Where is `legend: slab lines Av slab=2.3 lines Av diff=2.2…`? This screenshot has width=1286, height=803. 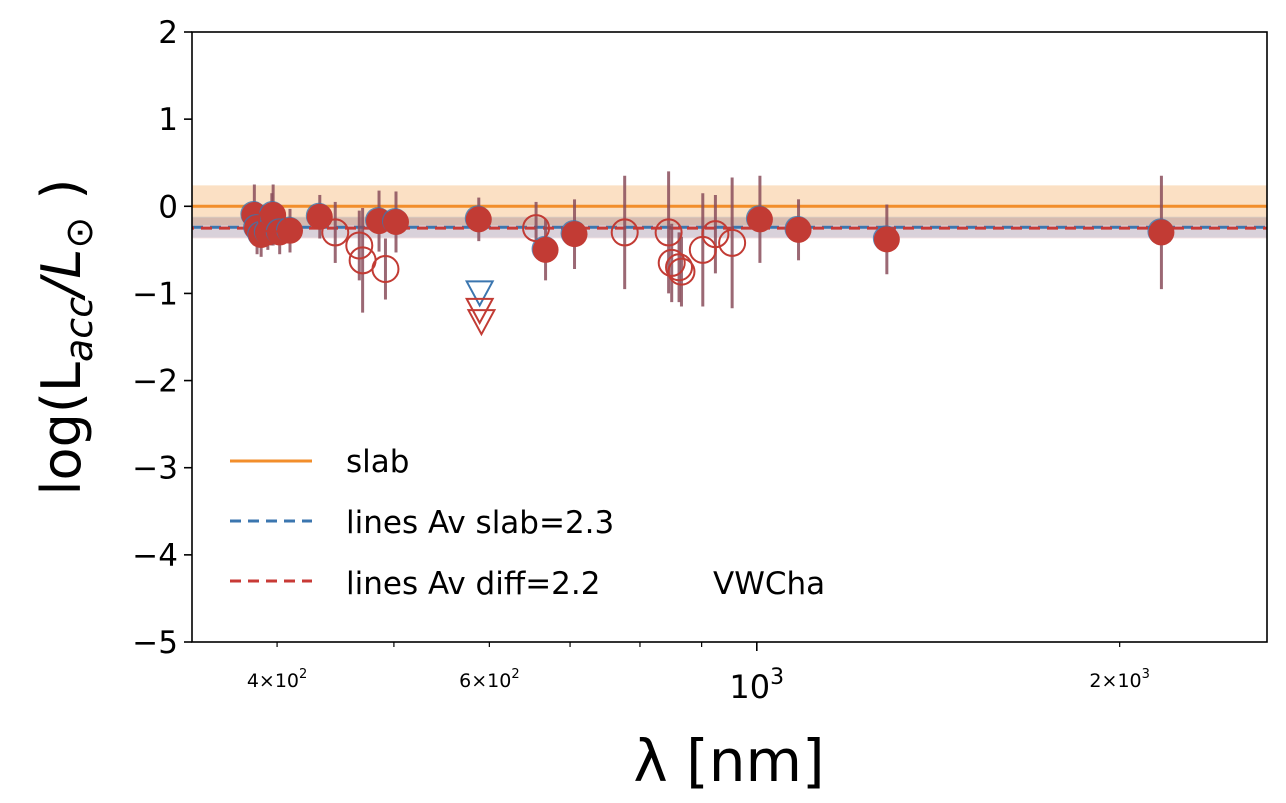 legend: slab lines Av slab=2.3 lines Av diff=2.2… is located at coordinates (527, 523).